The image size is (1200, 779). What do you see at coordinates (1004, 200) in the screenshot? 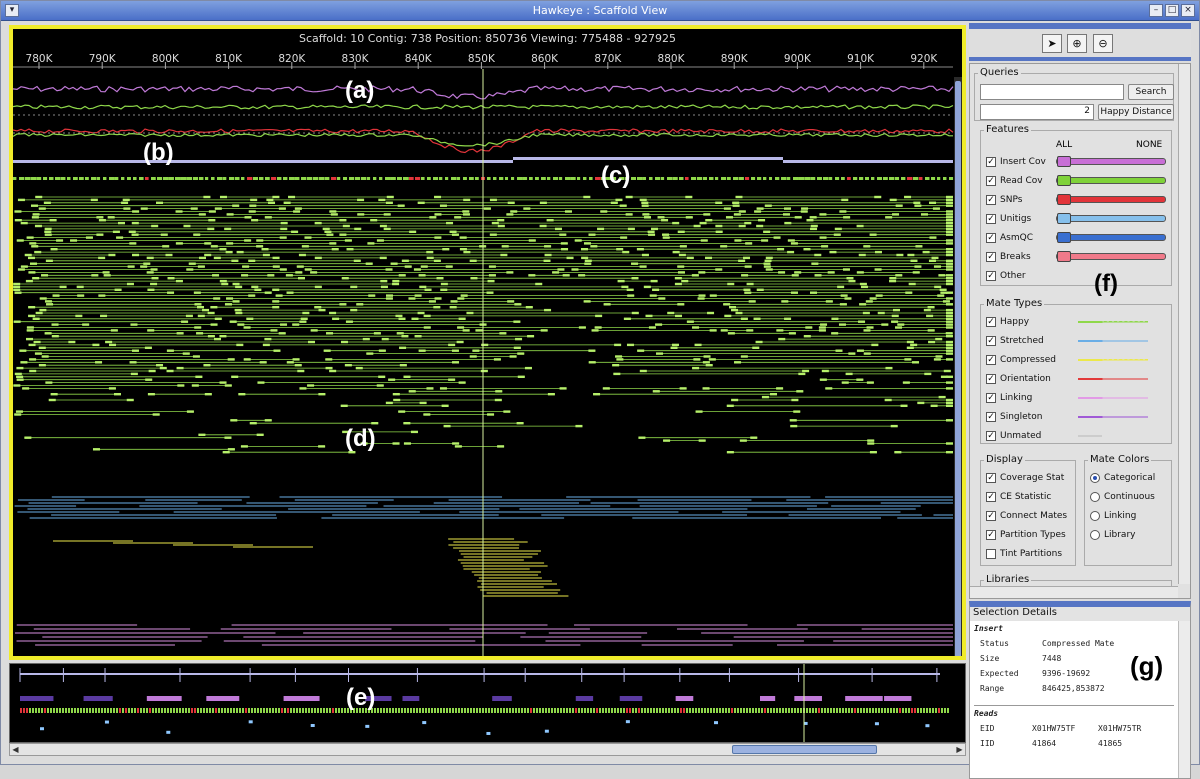
I see `feature-row: ✓ SNPs` at bounding box center [1004, 200].